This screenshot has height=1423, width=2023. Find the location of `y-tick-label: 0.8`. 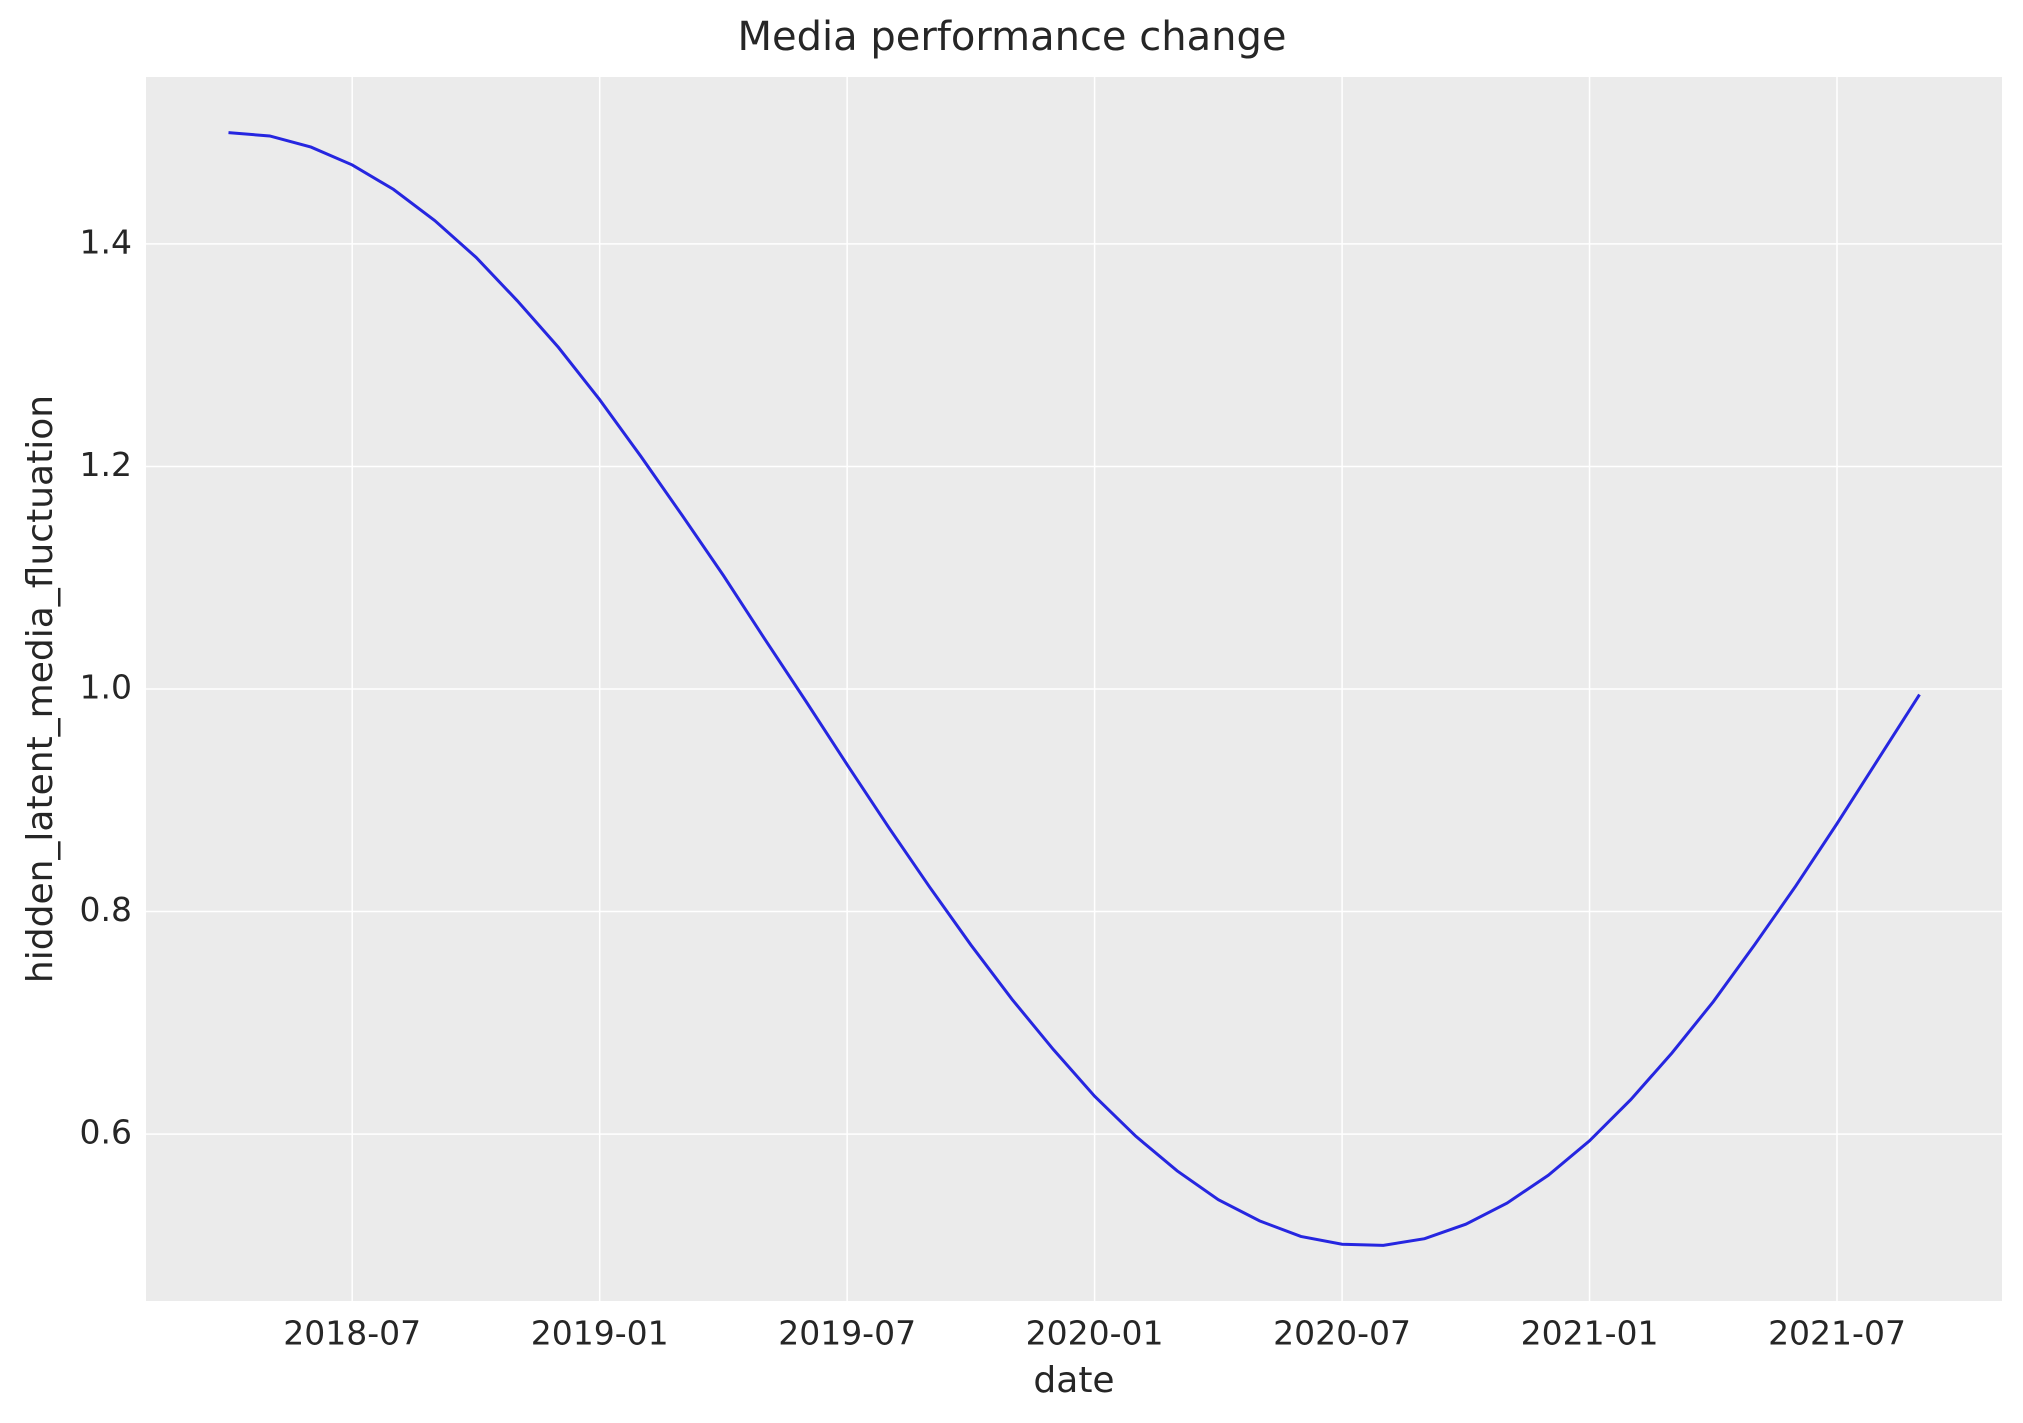

y-tick-label: 0.8 is located at coordinates (106, 909).